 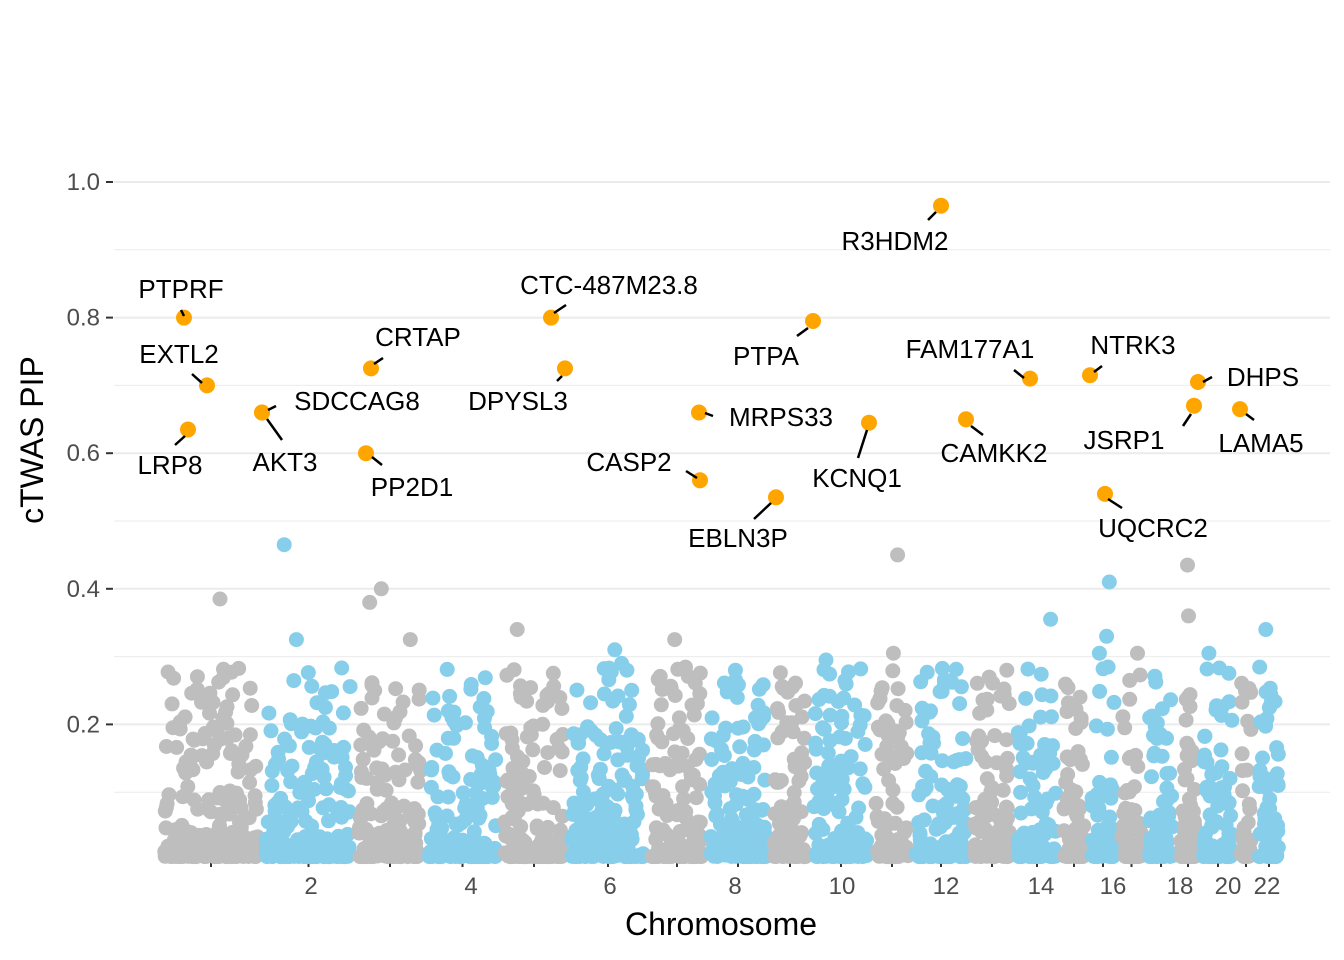 I want to click on x-tick-label: 4, so click(x=470, y=886).